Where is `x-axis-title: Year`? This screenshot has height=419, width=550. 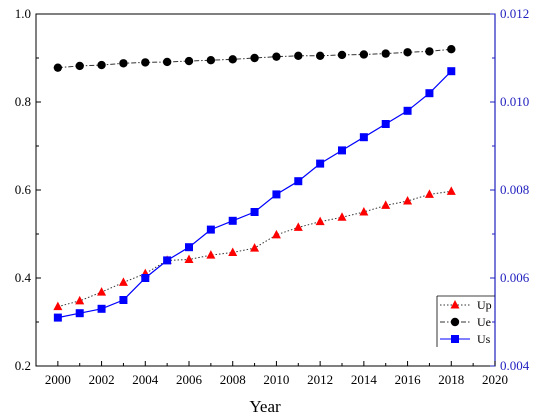 x-axis-title: Year is located at coordinates (265, 406).